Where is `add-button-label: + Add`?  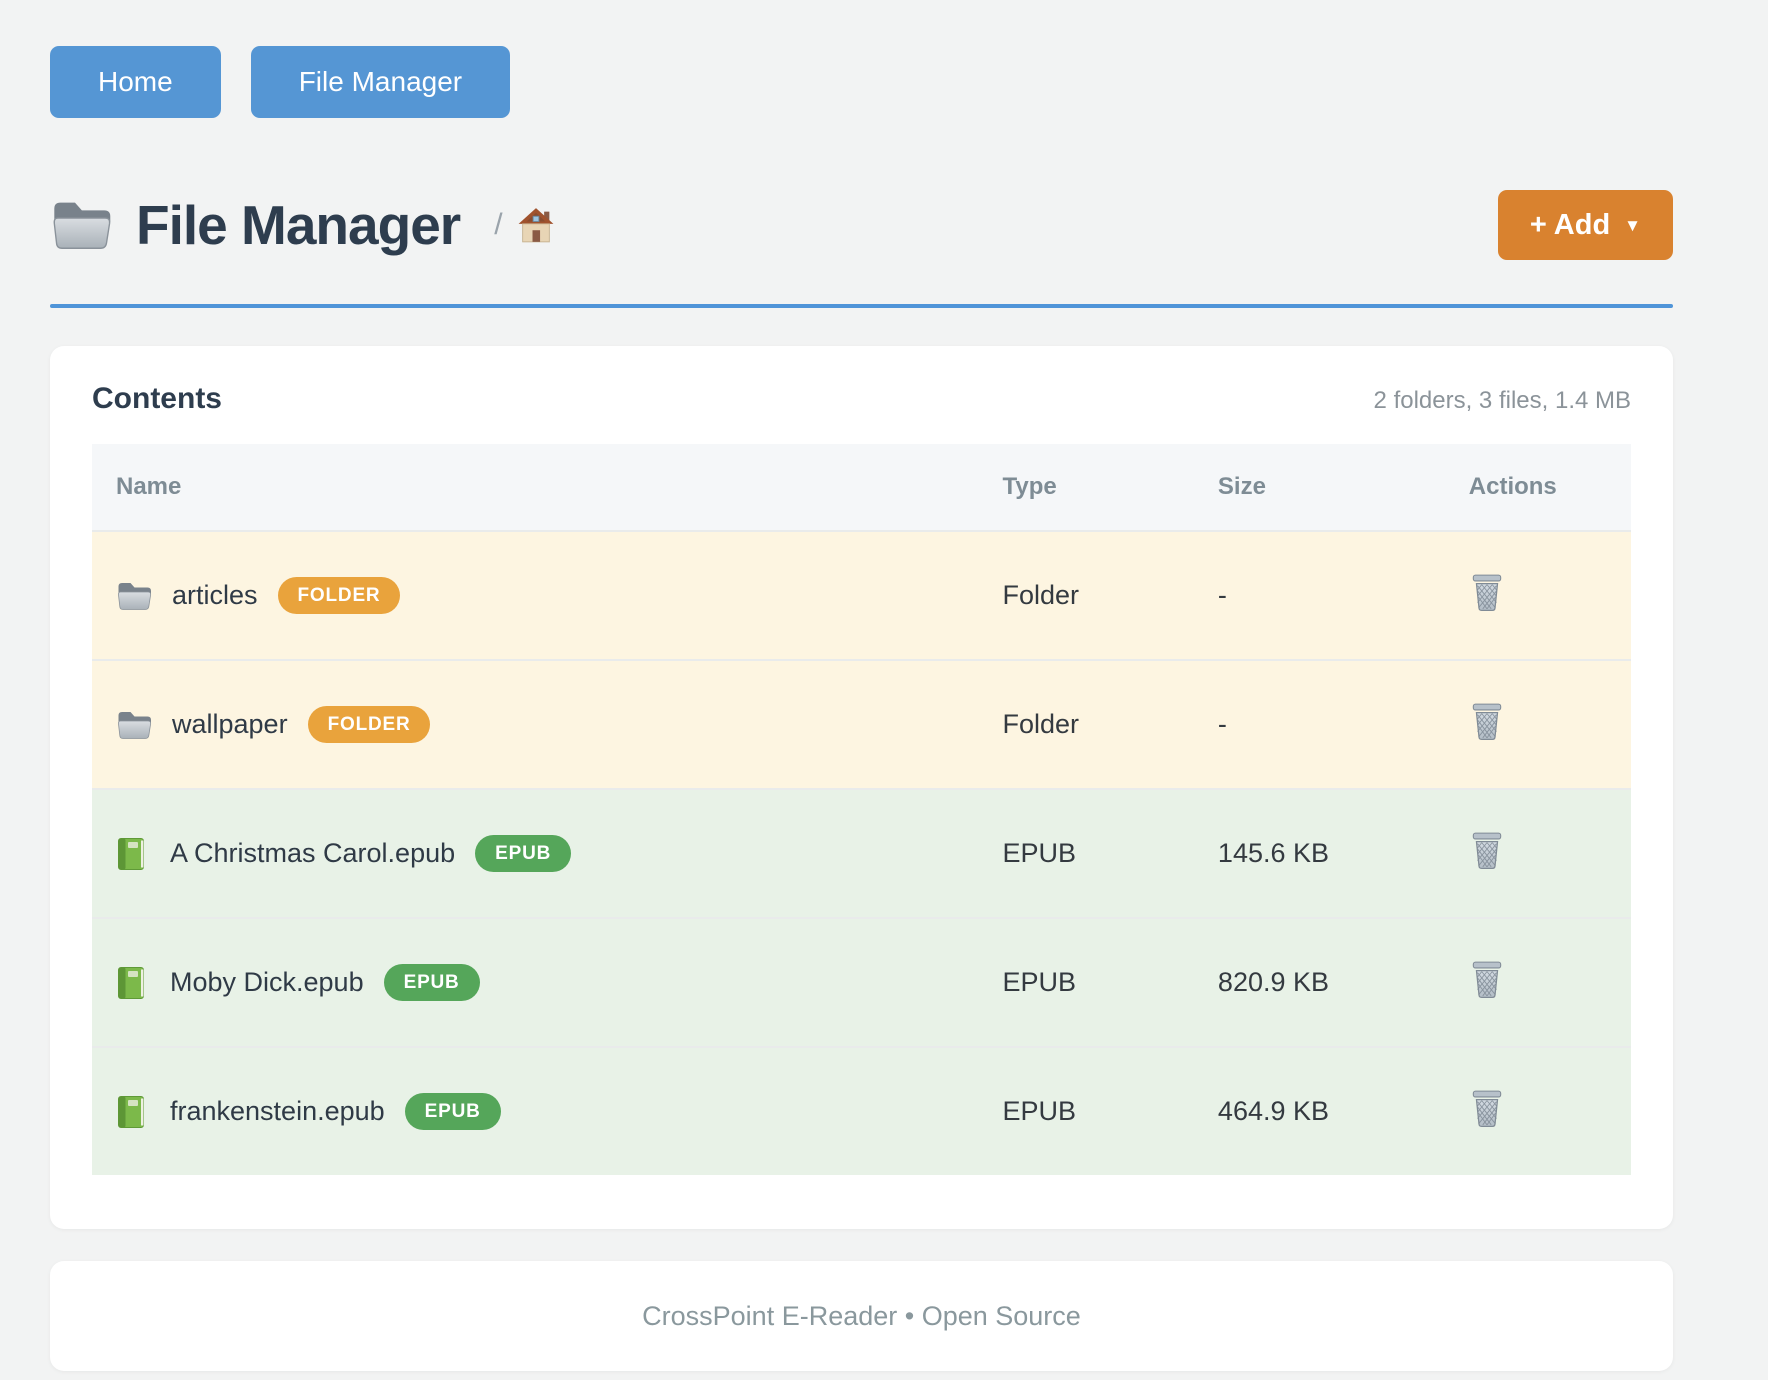 add-button-label: + Add is located at coordinates (1570, 224).